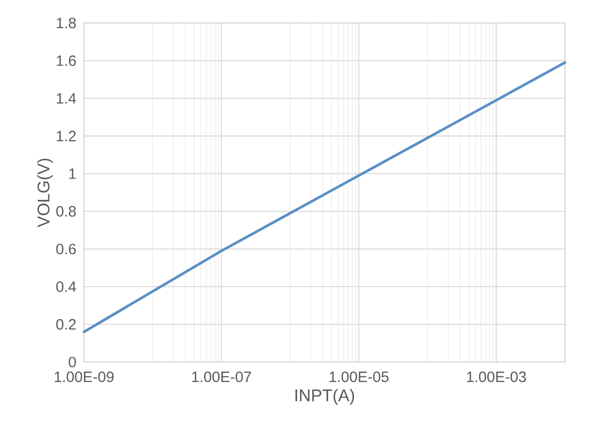 This screenshot has height=437, width=600. Describe the element at coordinates (72, 173) in the screenshot. I see `y-tick-label: 1` at that location.